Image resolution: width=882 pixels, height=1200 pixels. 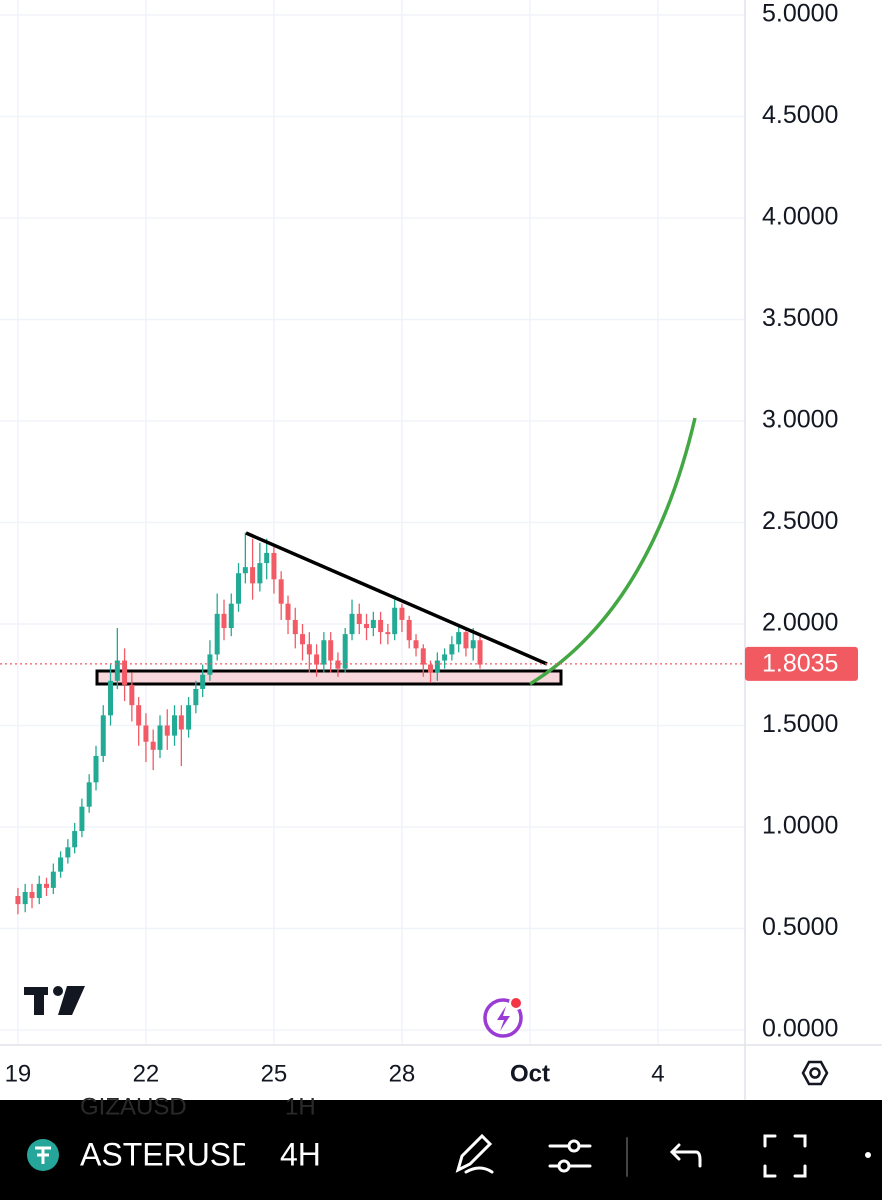 I want to click on y-tick-label: 0.5000, so click(x=800, y=927).